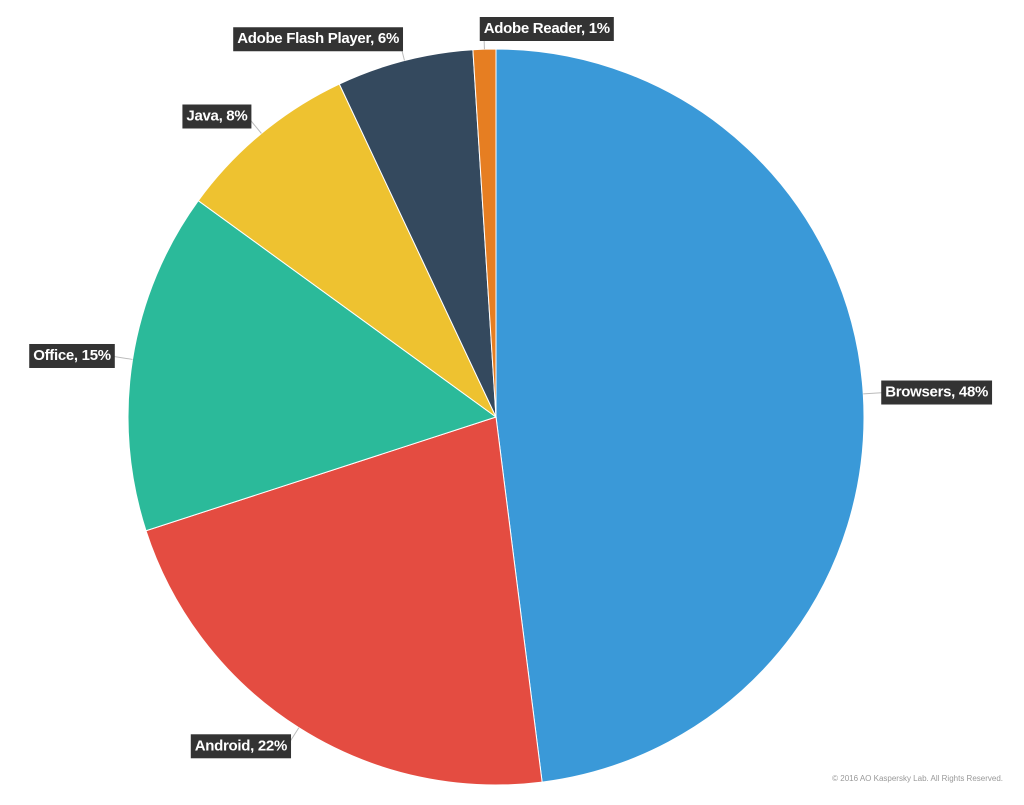 This screenshot has height=805, width=1024. I want to click on label-text: Office, 15%, so click(72, 355).